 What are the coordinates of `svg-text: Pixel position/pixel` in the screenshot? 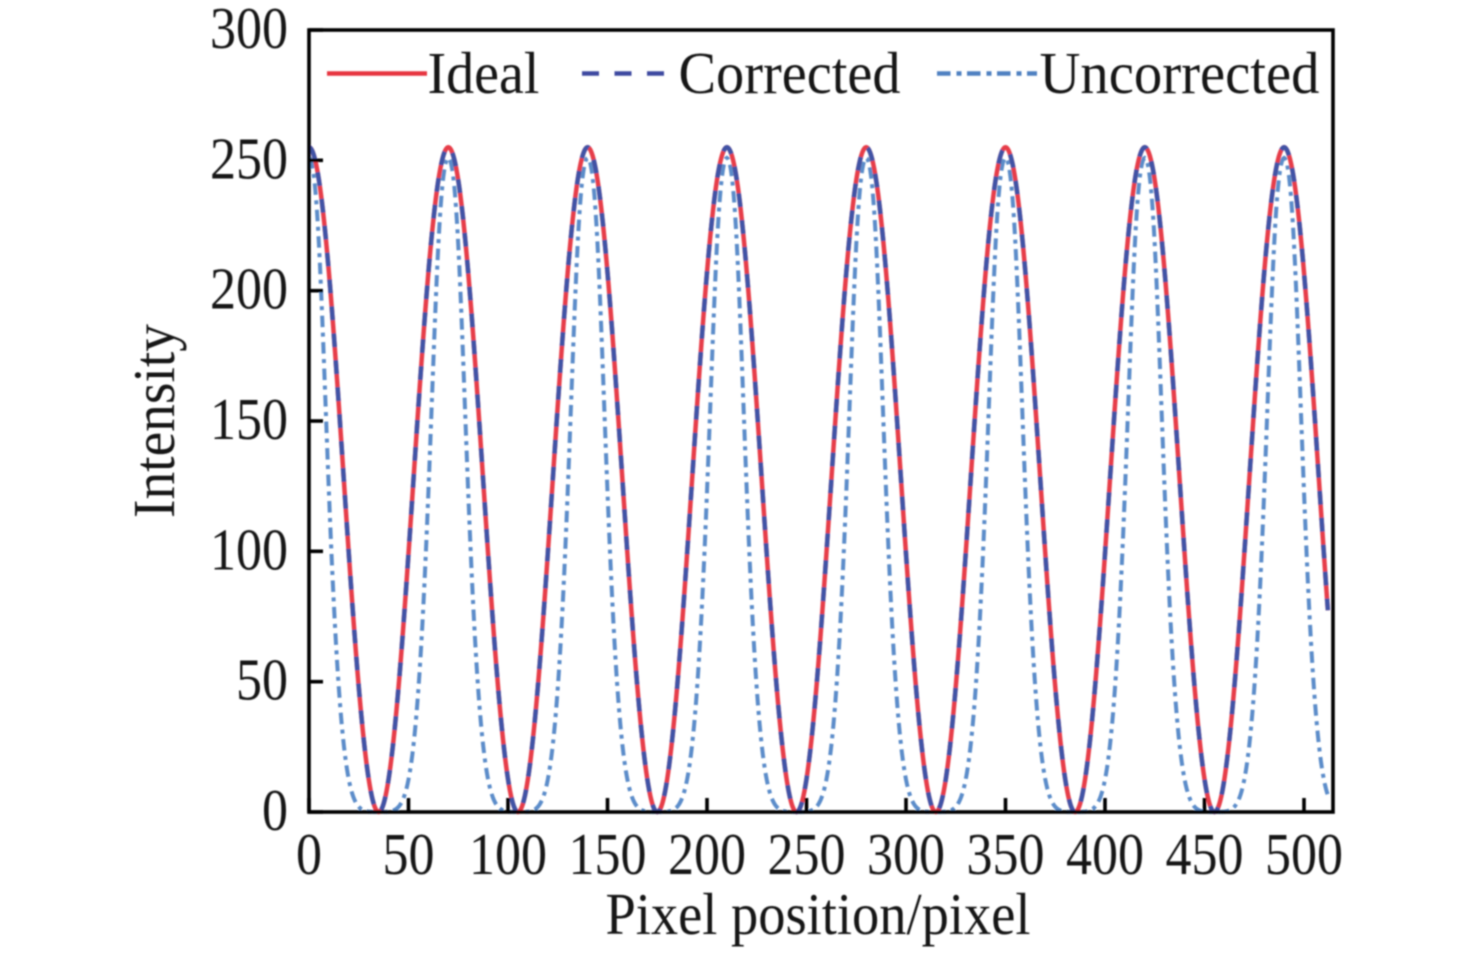 It's located at (818, 914).